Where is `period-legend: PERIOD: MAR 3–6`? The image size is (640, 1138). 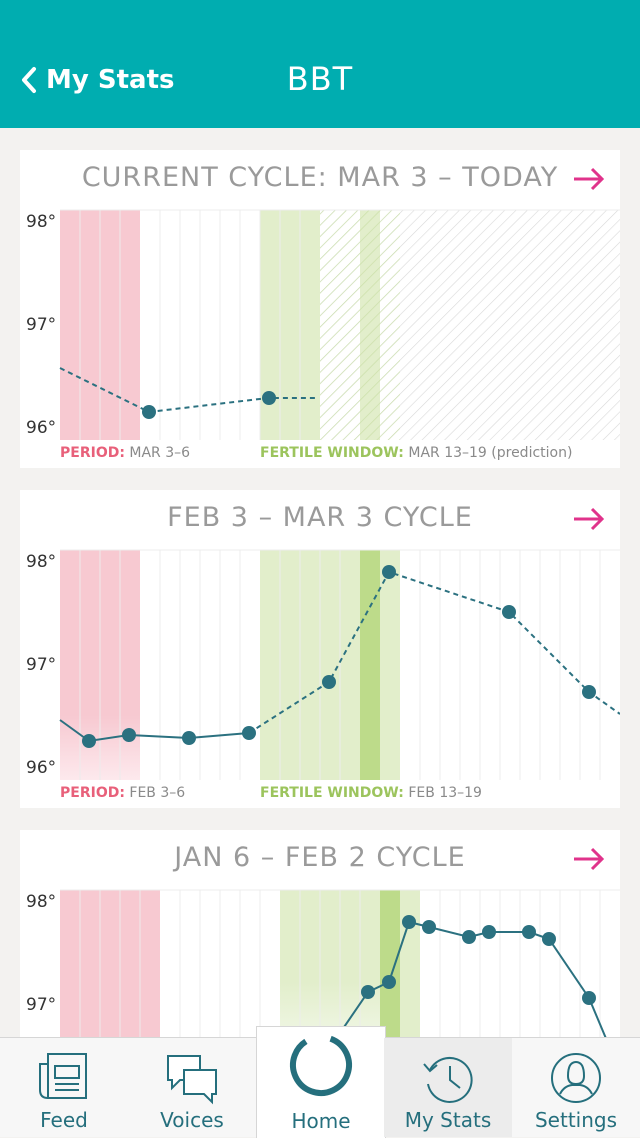
period-legend: PERIOD: MAR 3–6 is located at coordinates (125, 453).